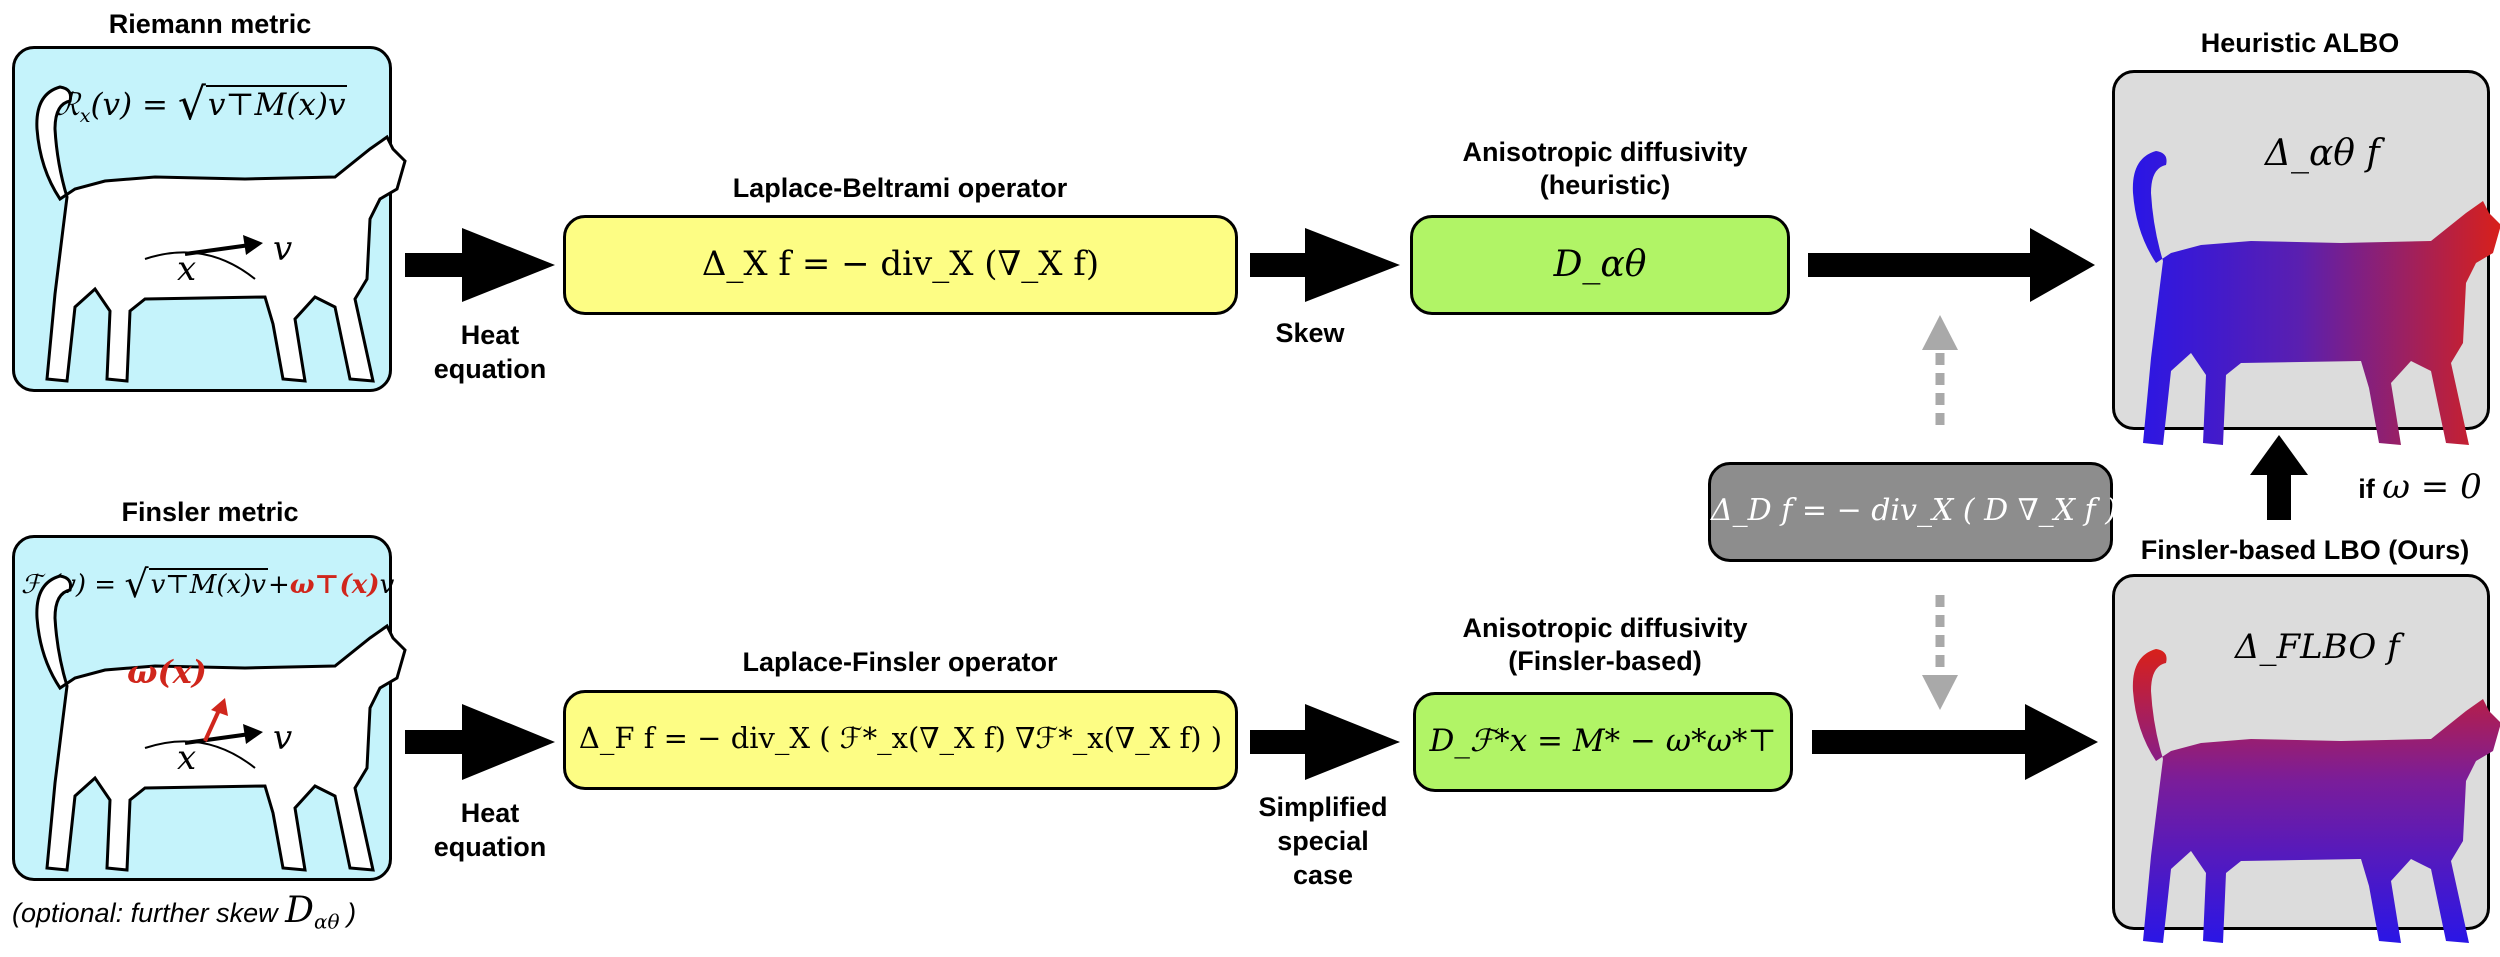  Describe the element at coordinates (276, 104) in the screenshot. I see `riemann-sqrt-content: v⊤M(x)v` at that location.